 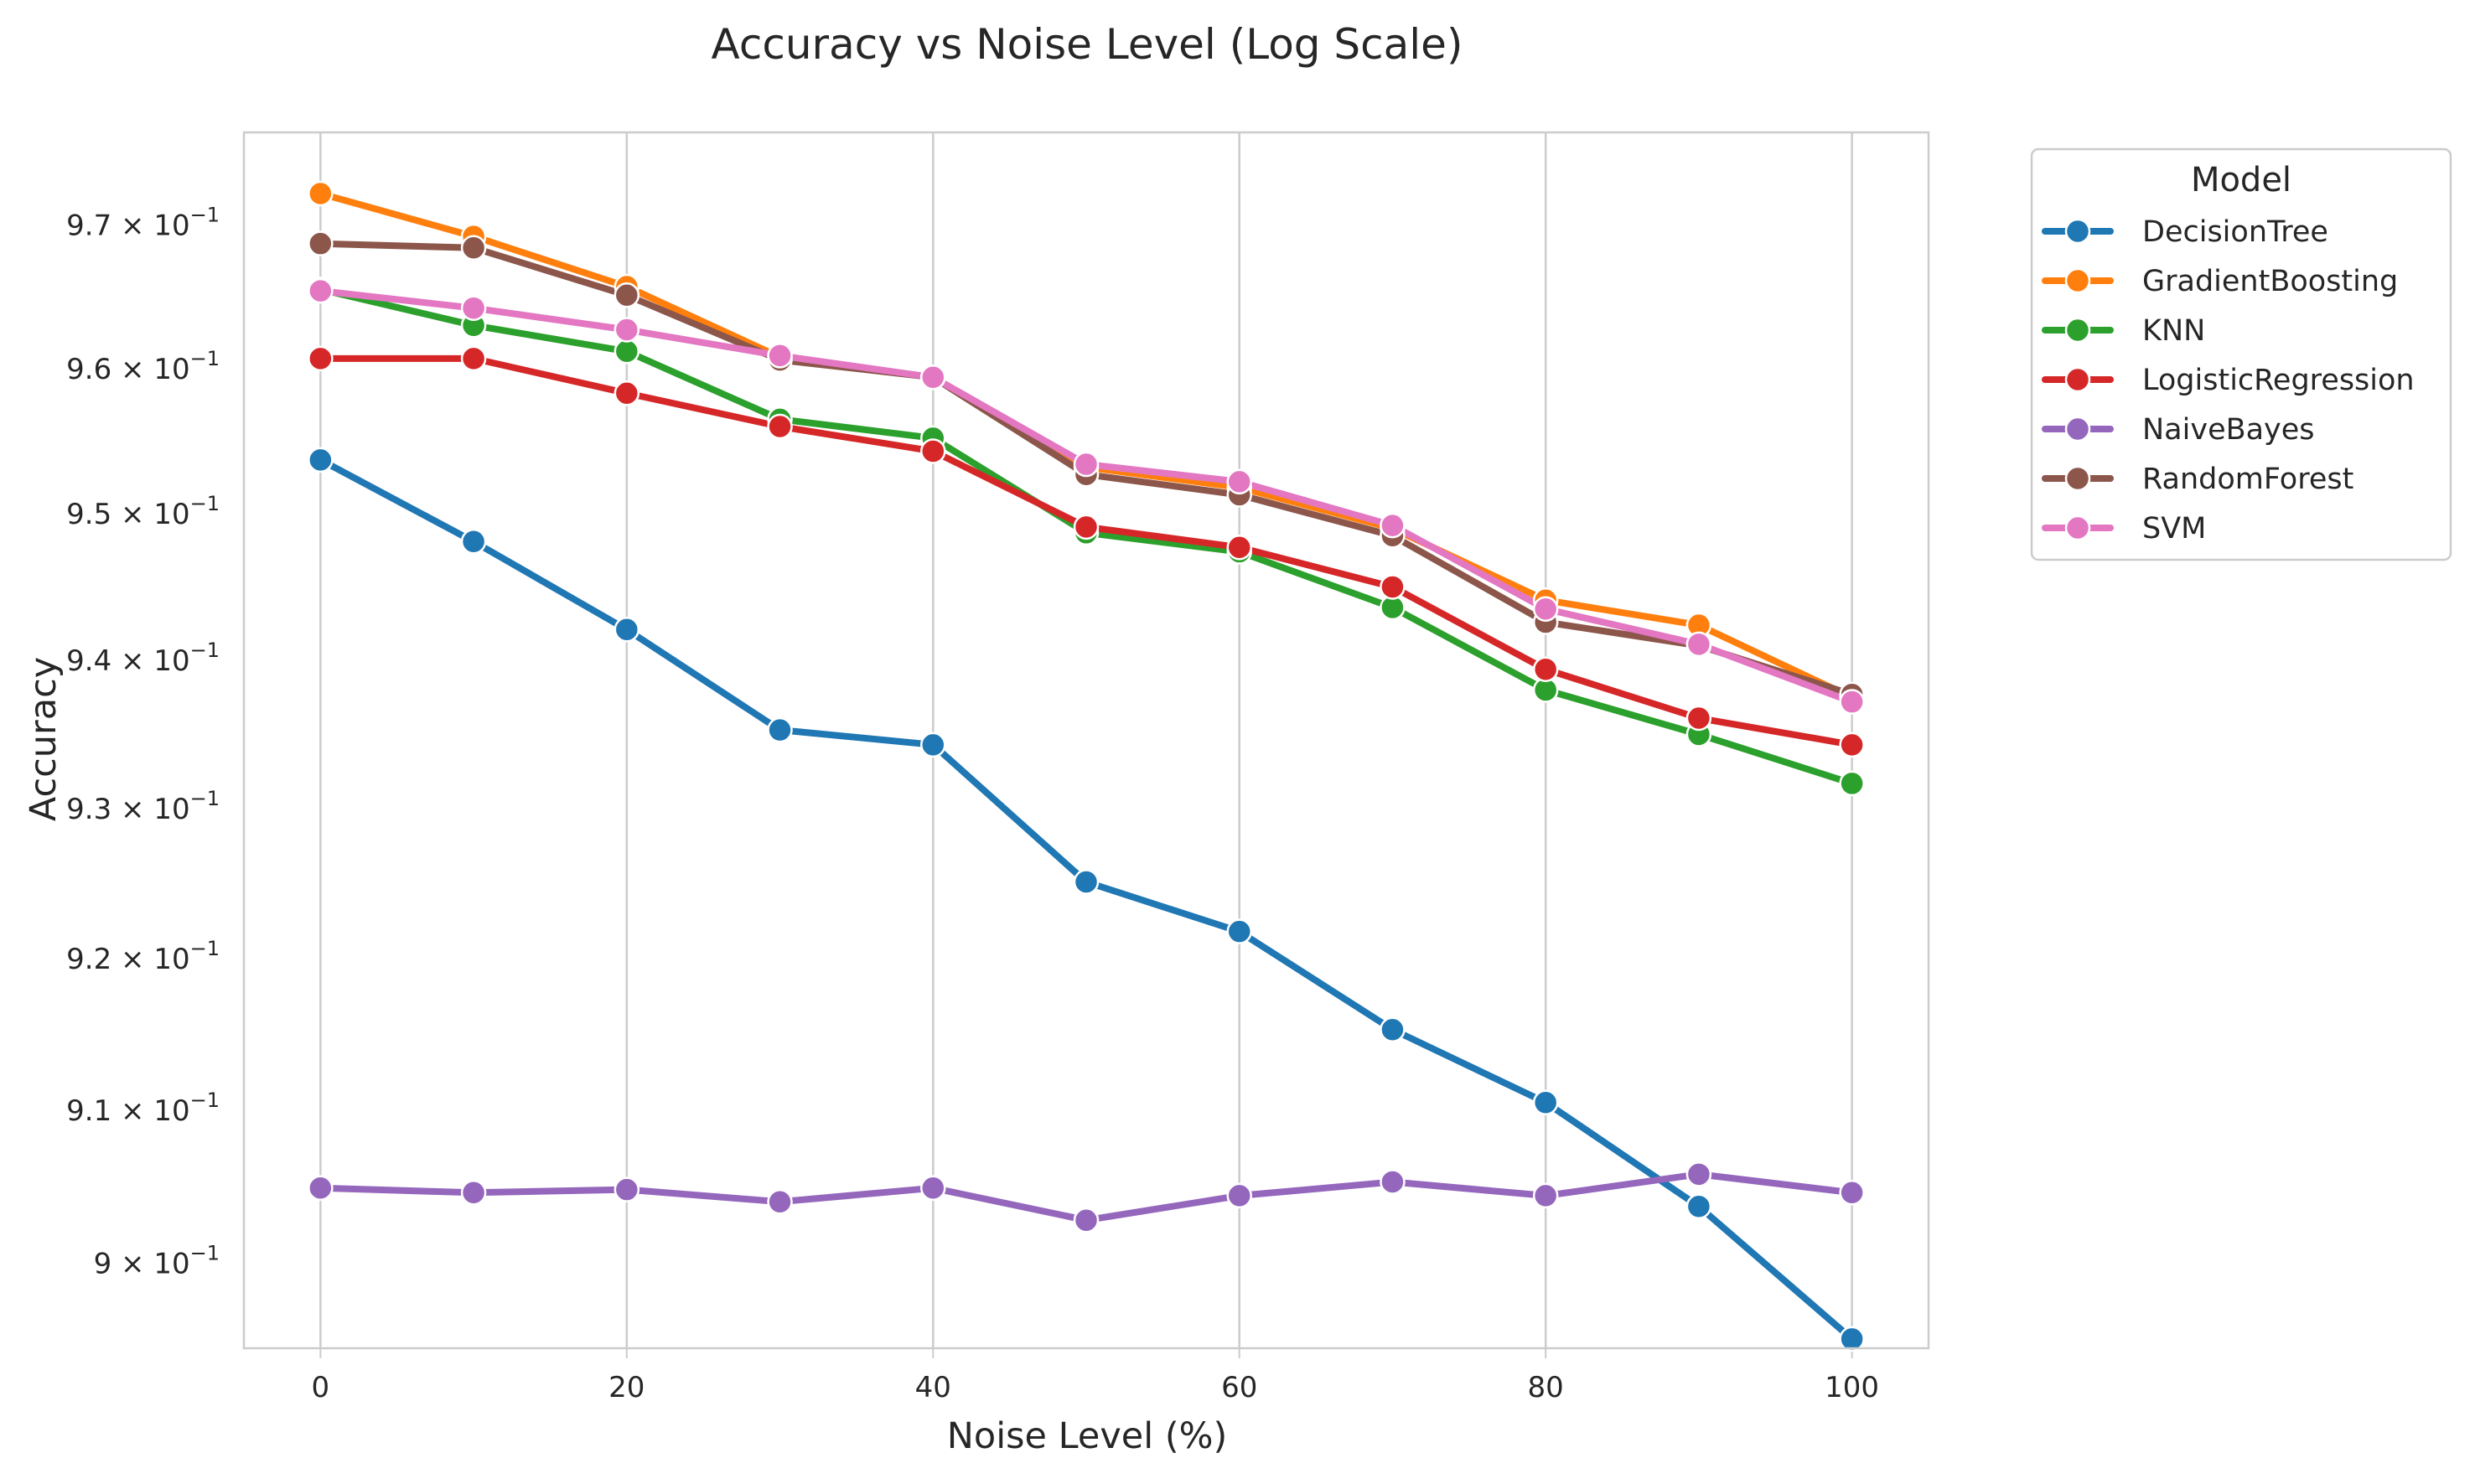 What do you see at coordinates (127, 1111) in the screenshot?
I see `y-tick-mantissa: 9.1 × 10` at bounding box center [127, 1111].